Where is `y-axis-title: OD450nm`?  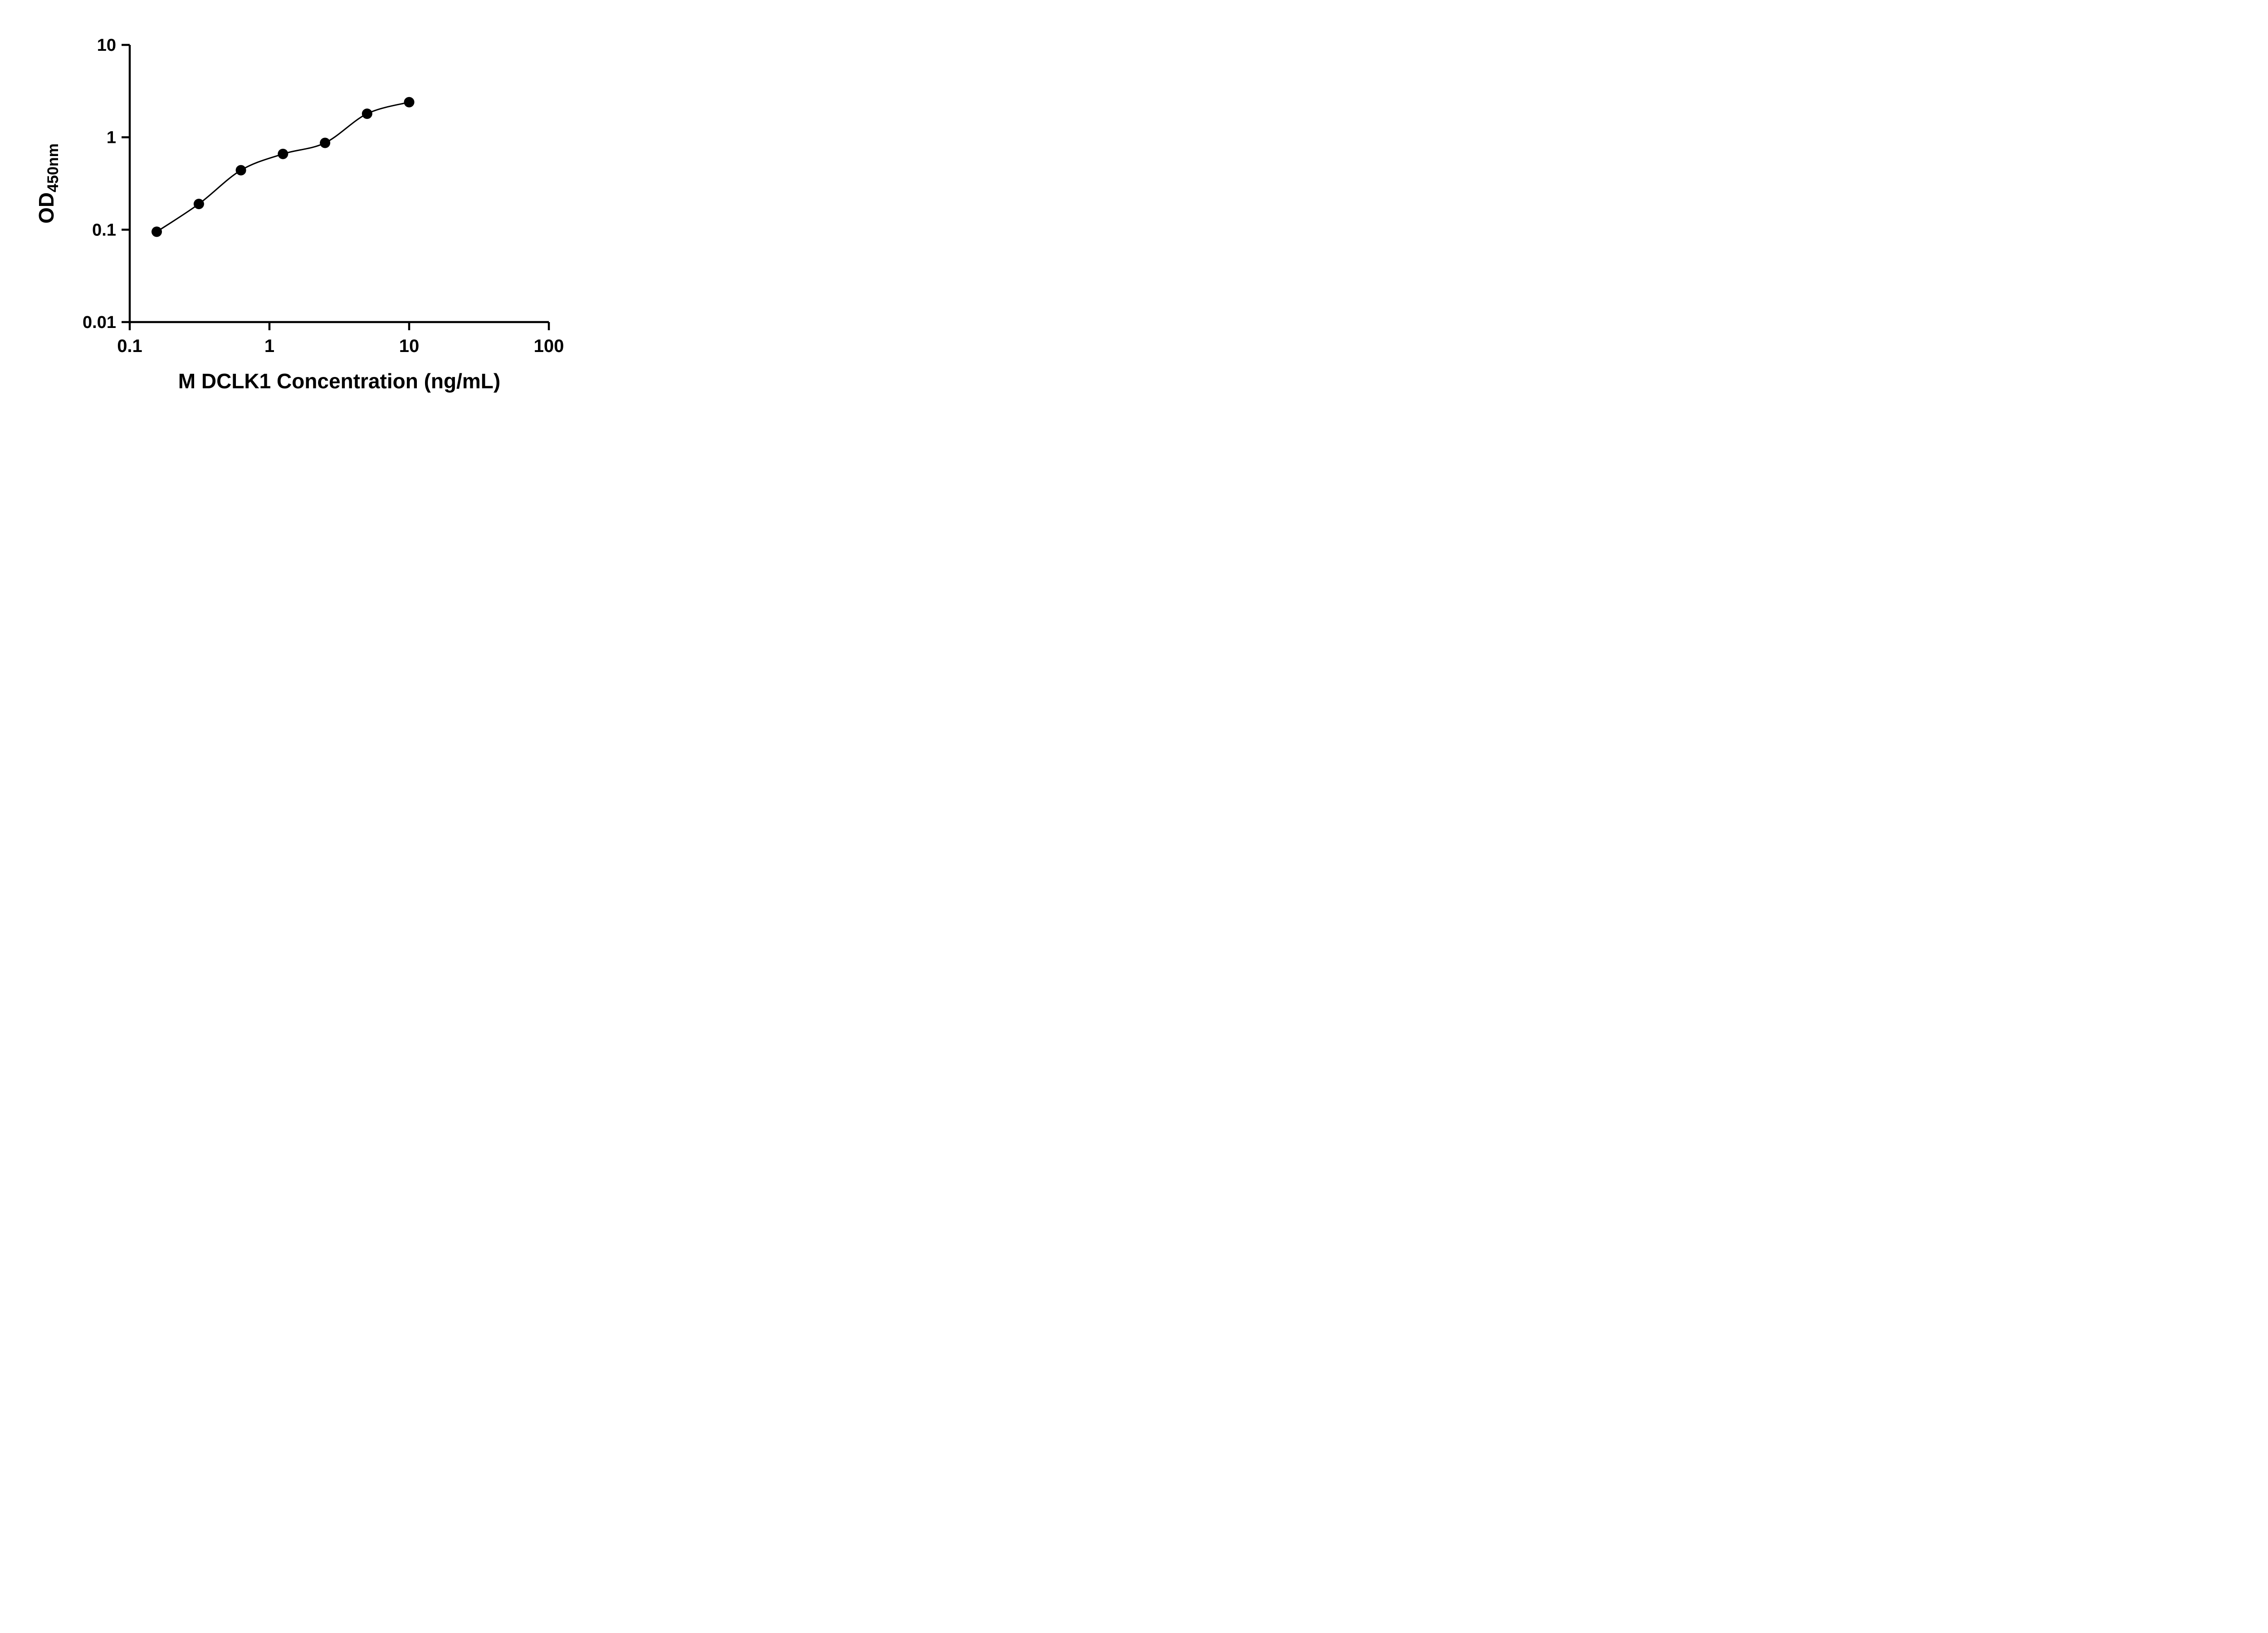
y-axis-title: OD450nm is located at coordinates (48, 183).